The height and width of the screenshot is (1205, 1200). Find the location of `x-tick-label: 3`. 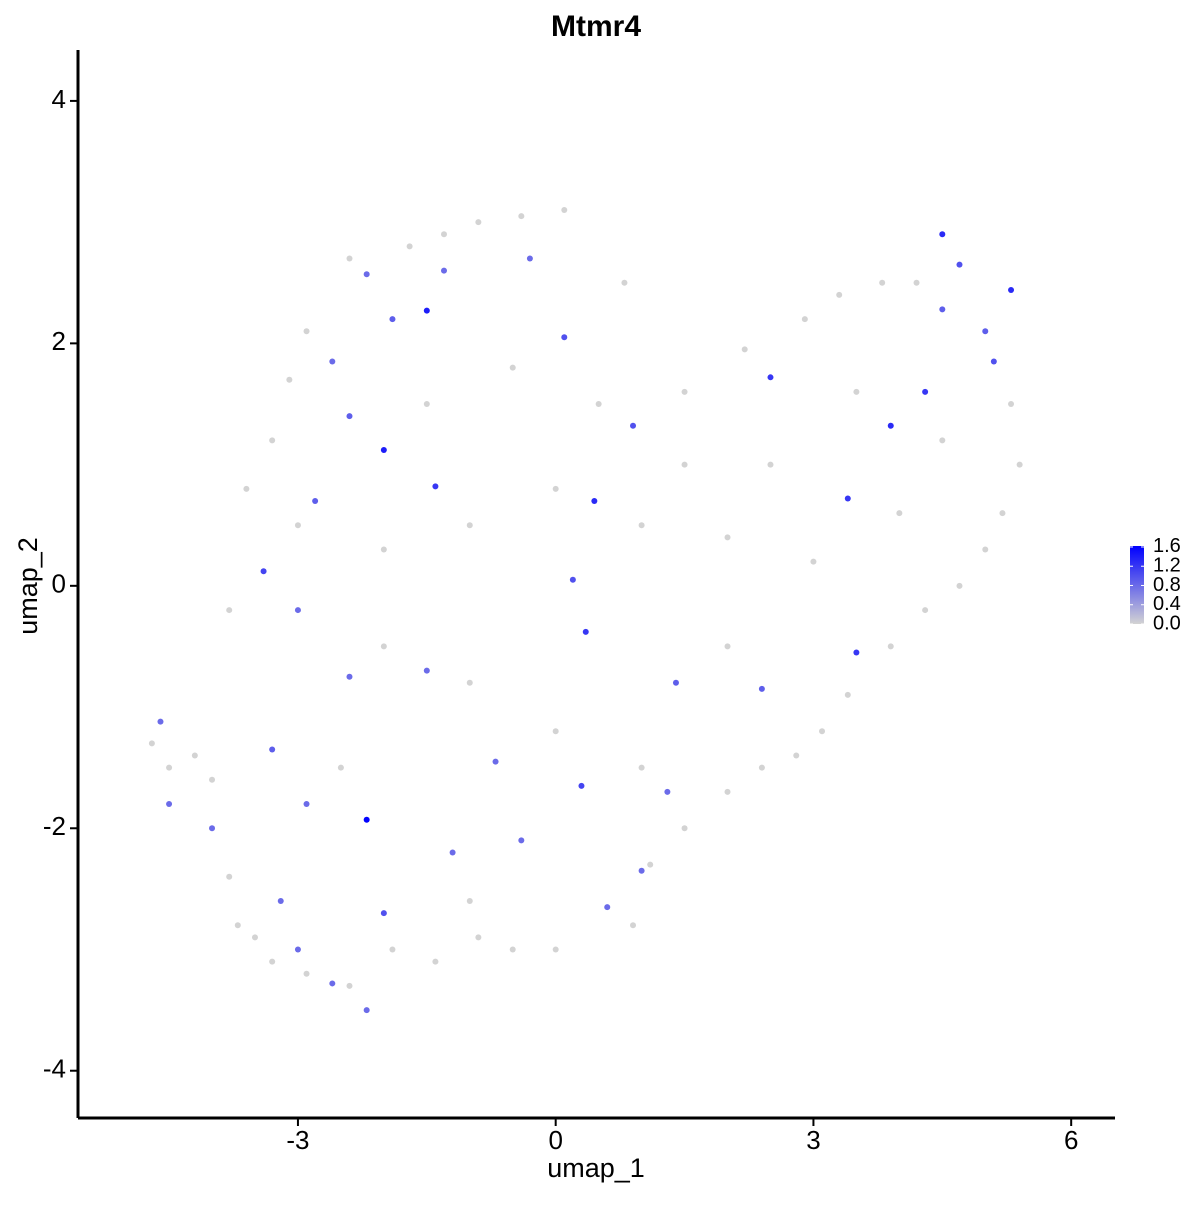

x-tick-label: 3 is located at coordinates (813, 1140).